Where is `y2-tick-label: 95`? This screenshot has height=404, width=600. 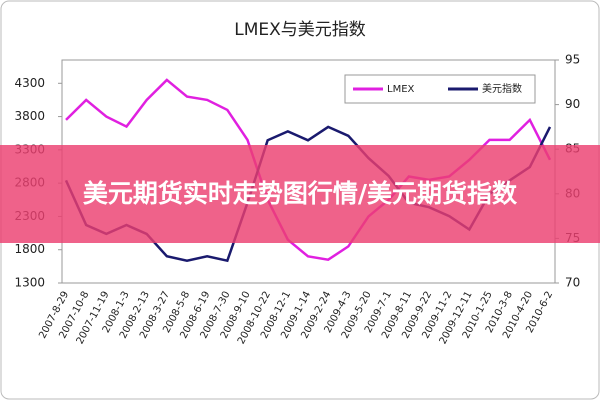
y2-tick-label: 95 is located at coordinates (572, 60).